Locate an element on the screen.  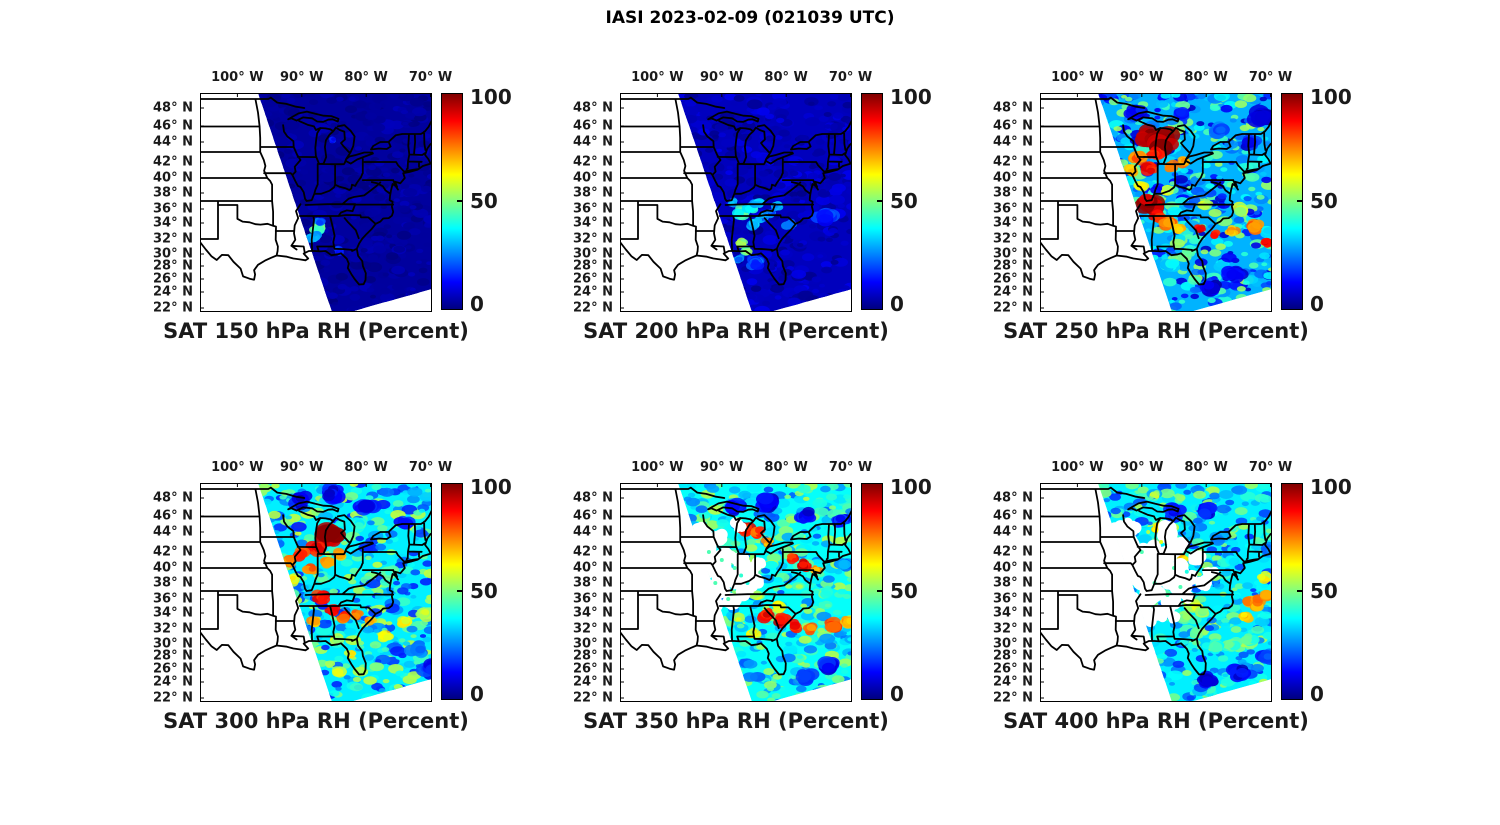
map-panel-300-hpa is located at coordinates (325, 592).